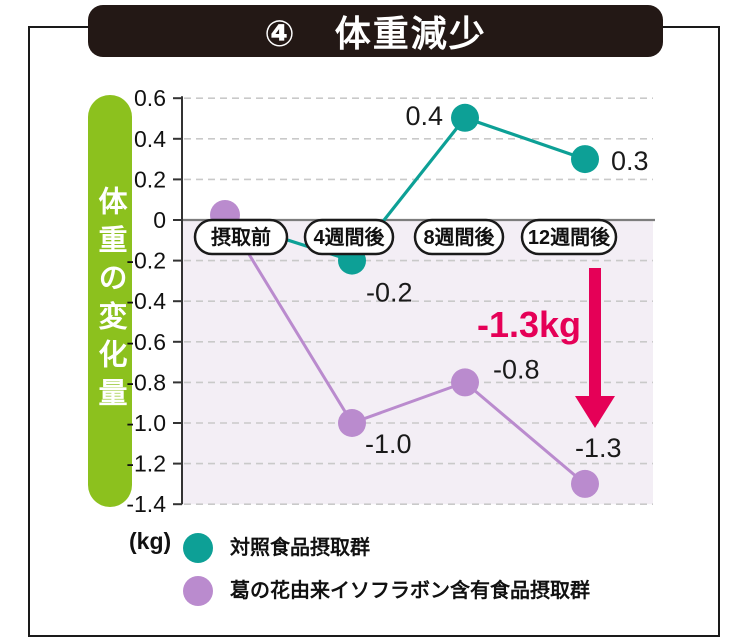 The width and height of the screenshot is (750, 640). I want to click on y-tick-label: 0.6, so click(150, 98).